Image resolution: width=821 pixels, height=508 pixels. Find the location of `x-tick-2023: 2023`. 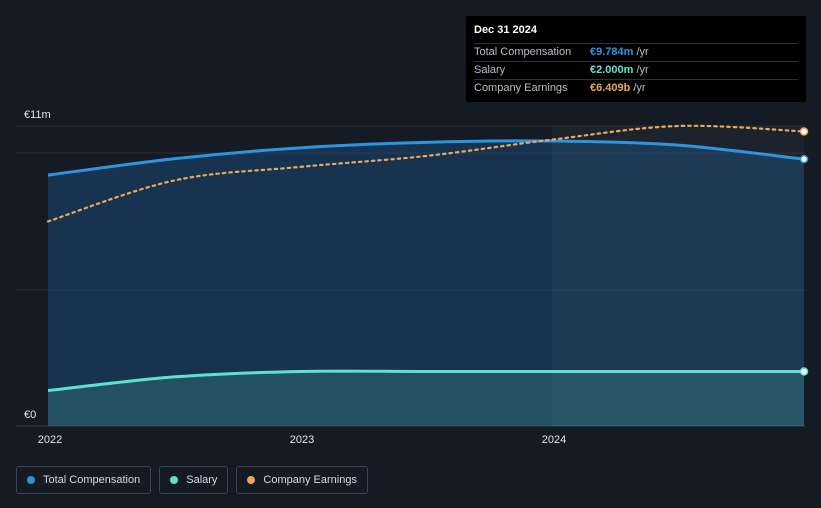

x-tick-2023: 2023 is located at coordinates (302, 440).